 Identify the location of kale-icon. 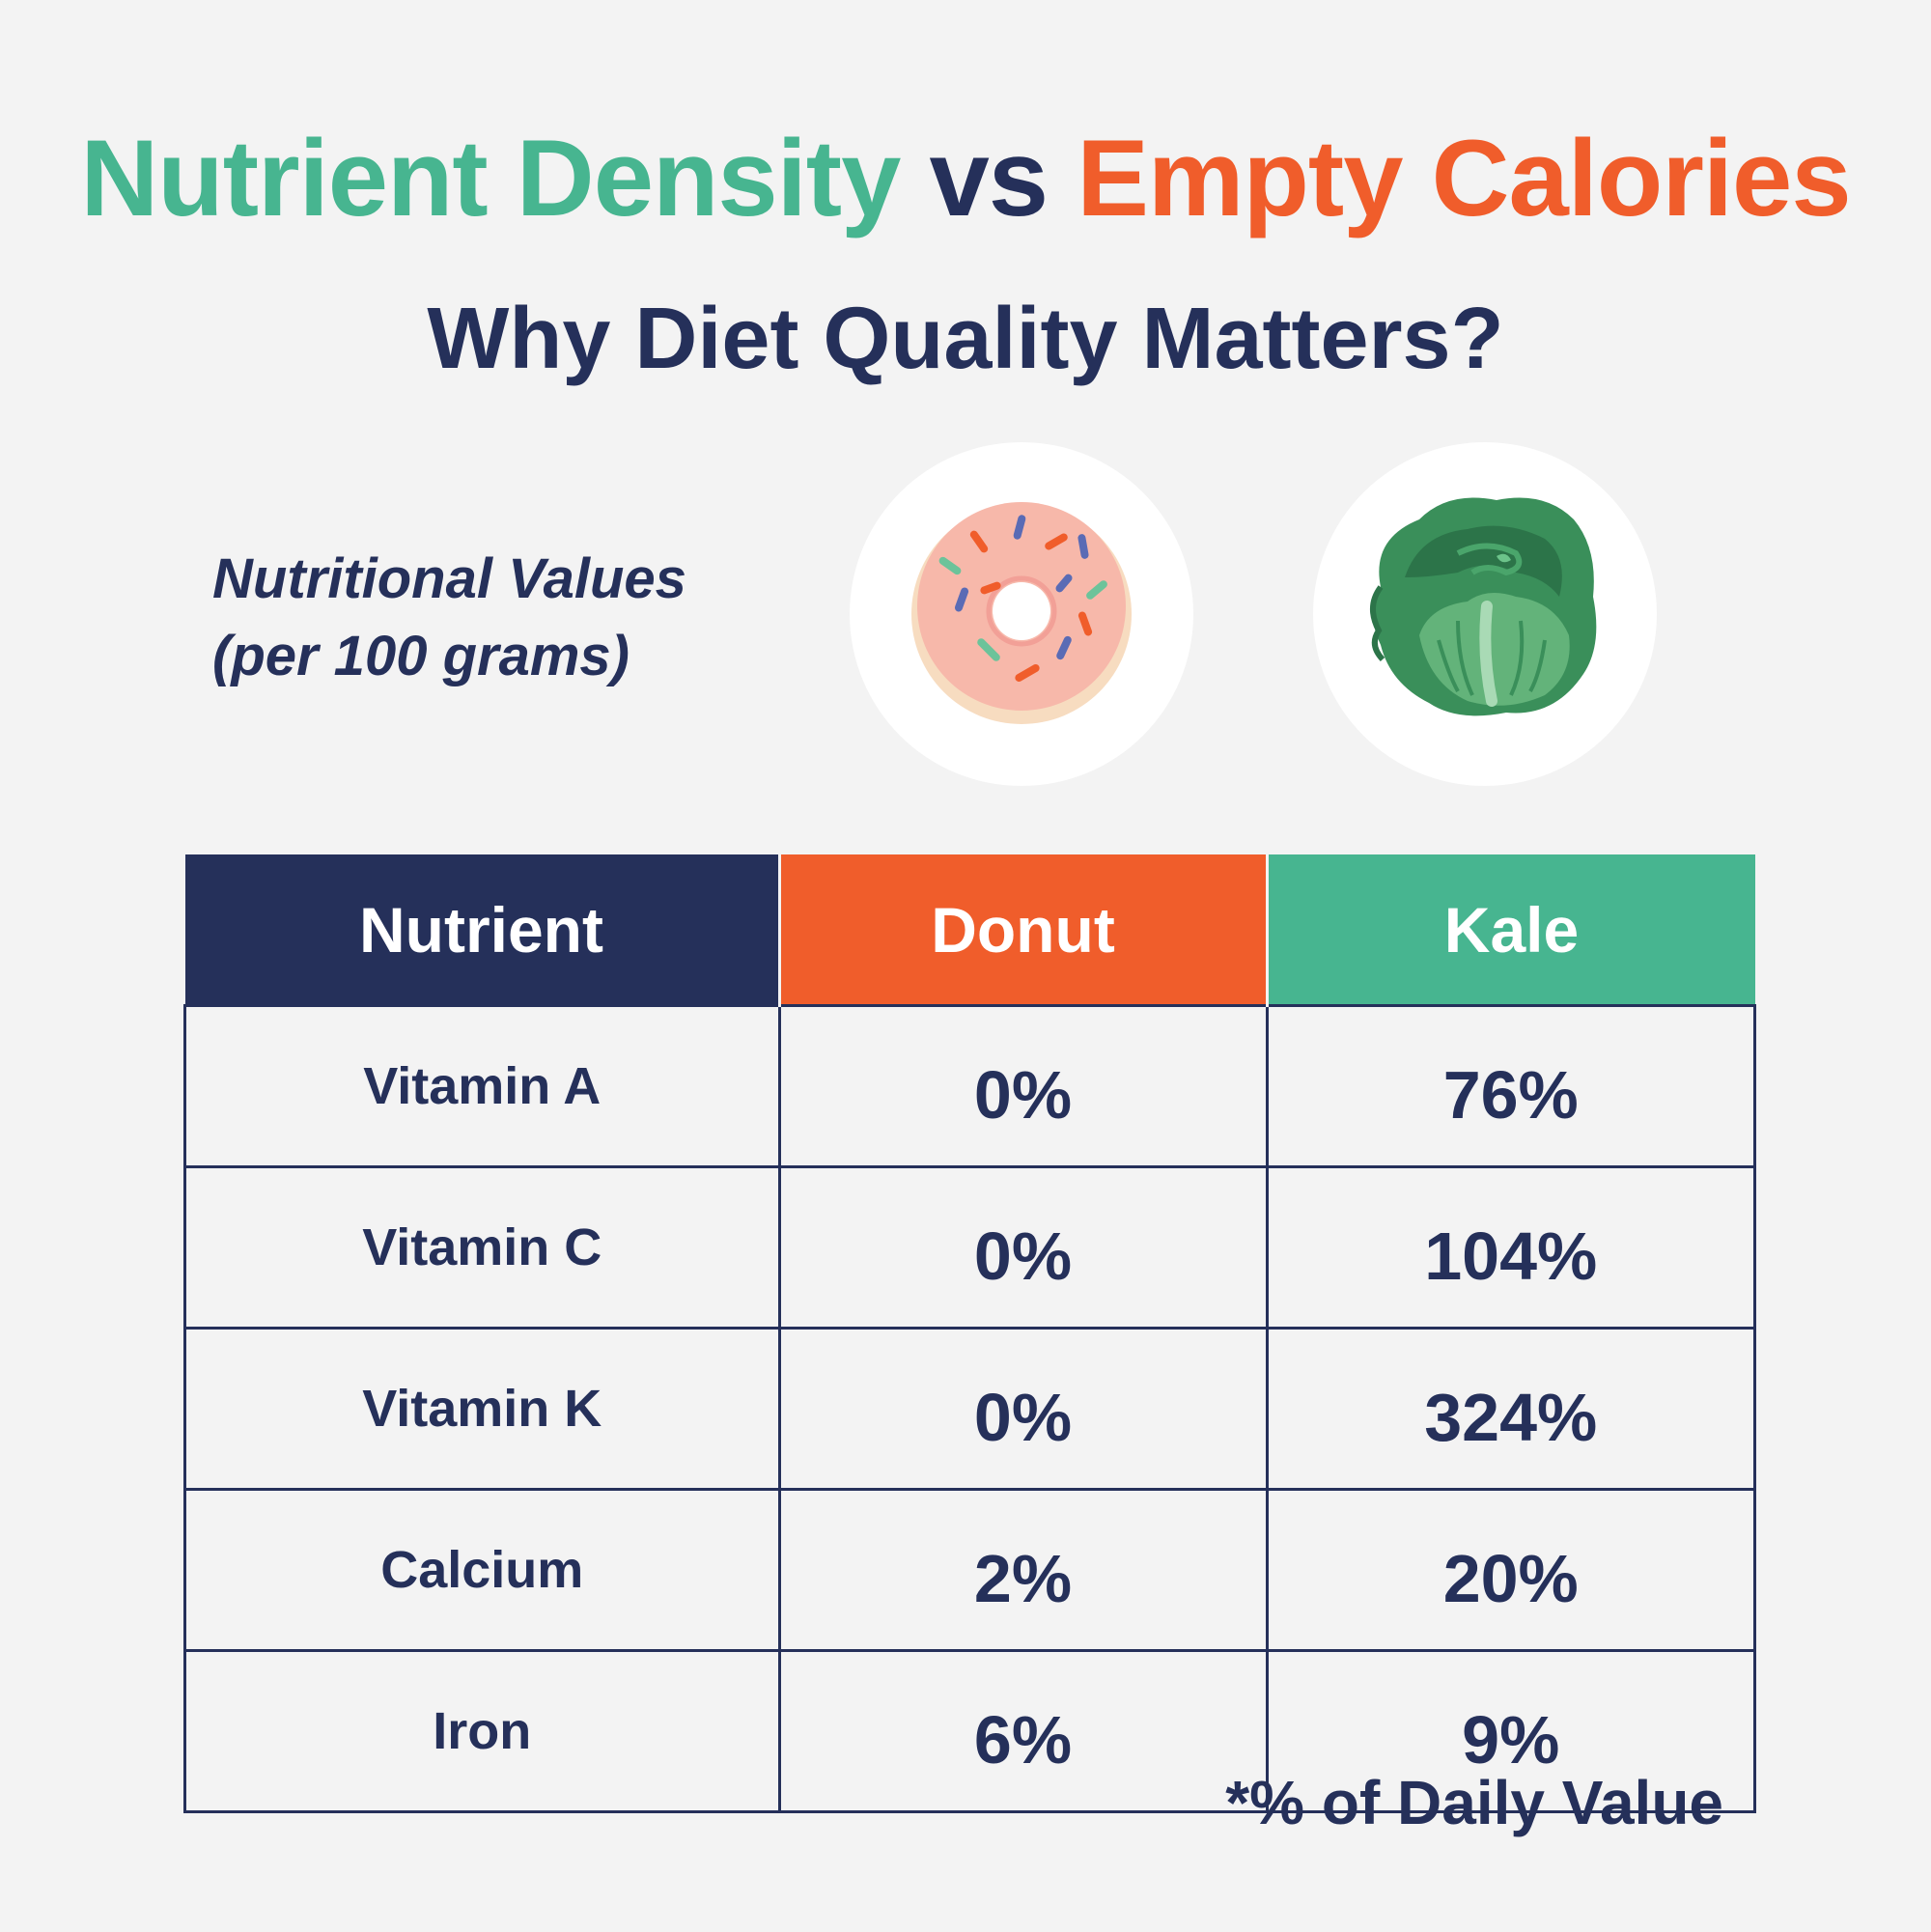
(1485, 614).